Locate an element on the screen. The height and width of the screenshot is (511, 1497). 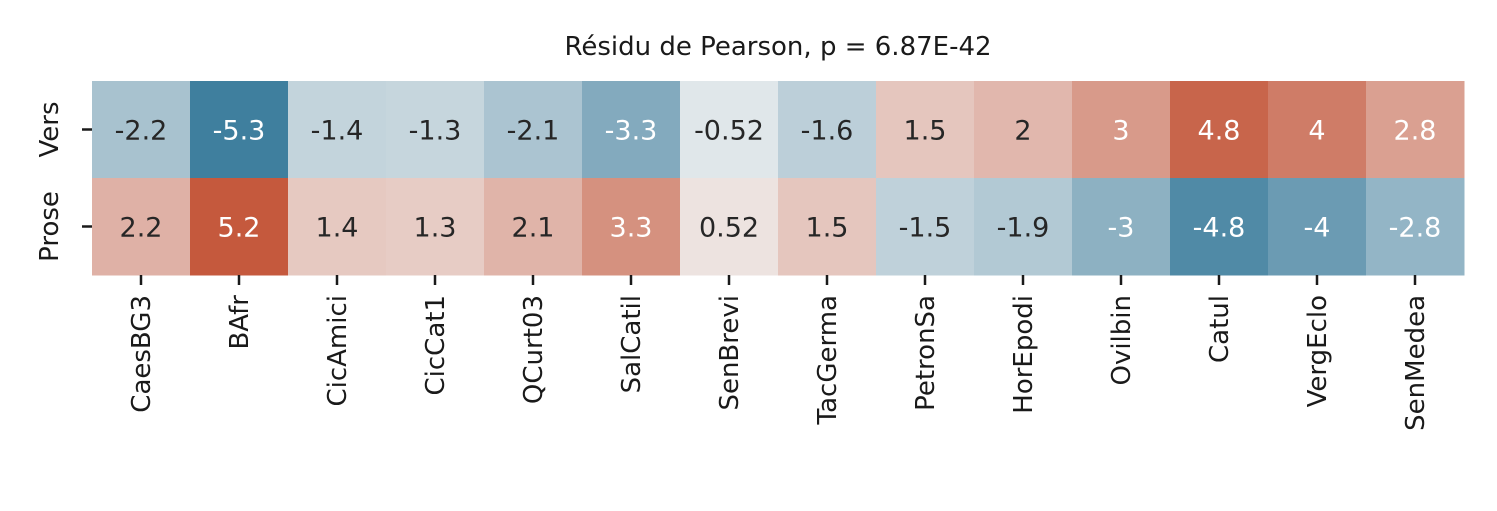
cell-value-label: 4 is located at coordinates (1316, 131).